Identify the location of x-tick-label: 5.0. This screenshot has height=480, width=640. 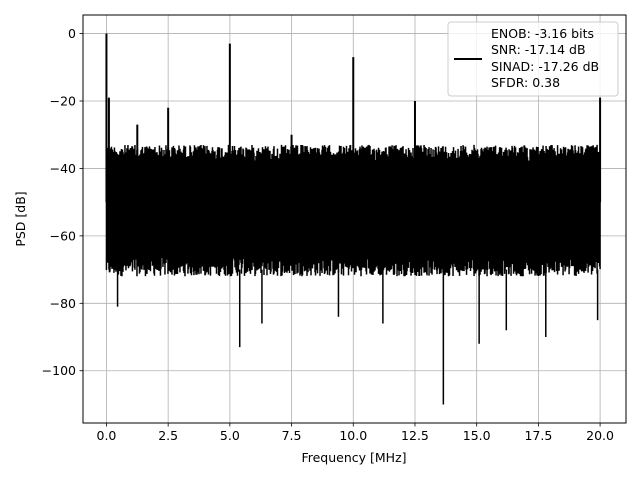
(230, 435).